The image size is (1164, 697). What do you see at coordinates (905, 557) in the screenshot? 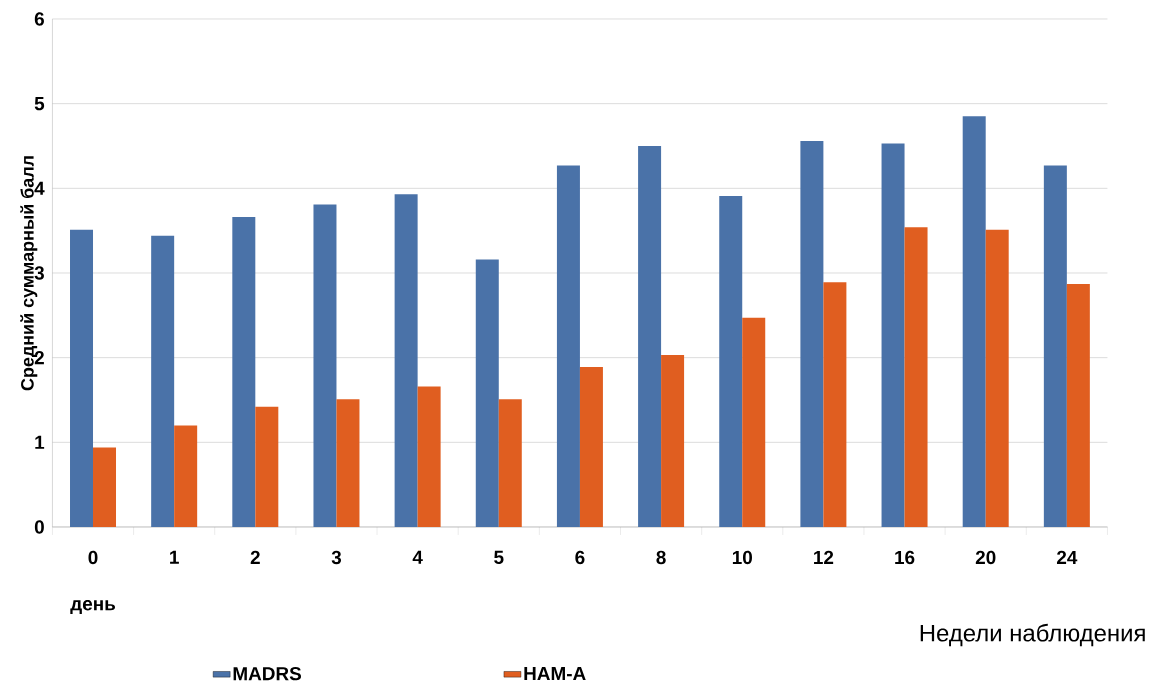
I see `x-tick-label: 16` at bounding box center [905, 557].